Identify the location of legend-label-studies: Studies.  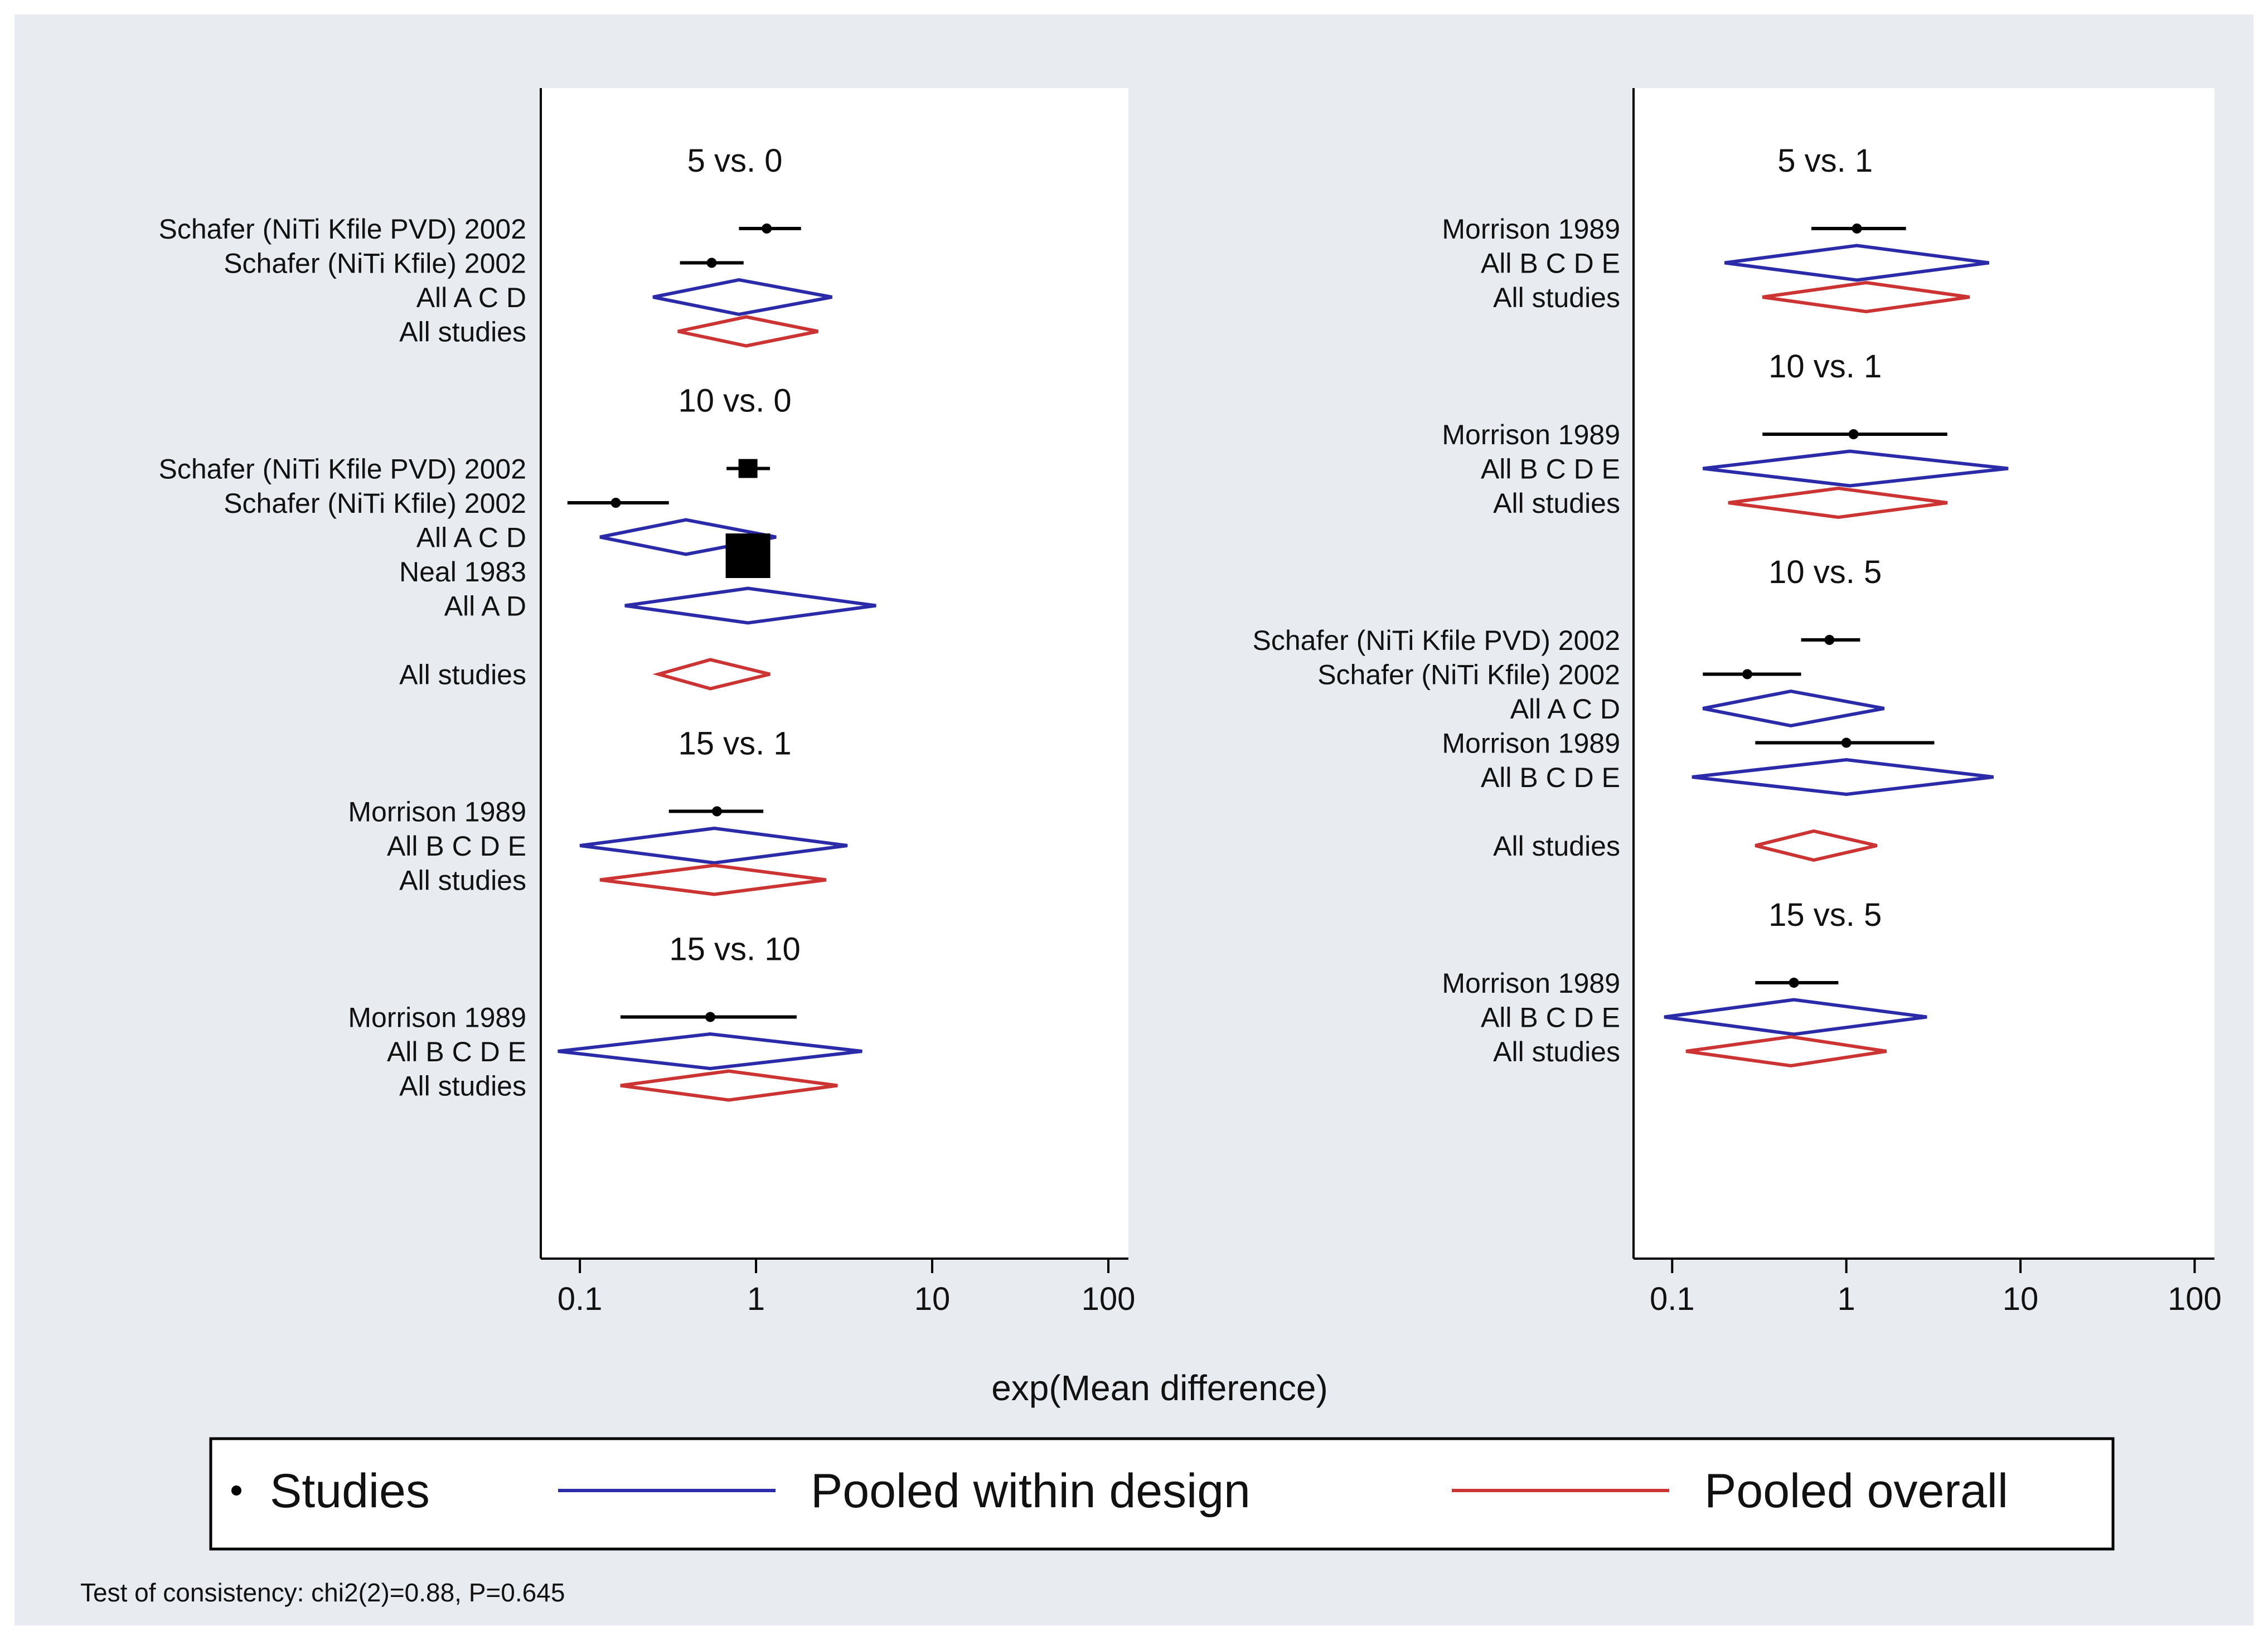
(350, 1491).